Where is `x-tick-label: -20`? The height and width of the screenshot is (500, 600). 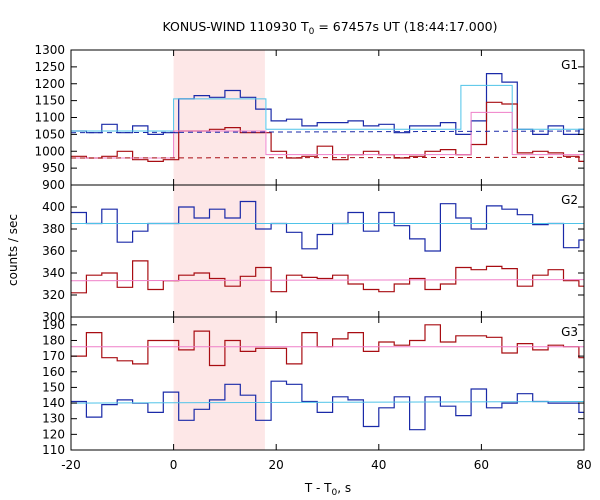
x-tick-label: -20 is located at coordinates (71, 465).